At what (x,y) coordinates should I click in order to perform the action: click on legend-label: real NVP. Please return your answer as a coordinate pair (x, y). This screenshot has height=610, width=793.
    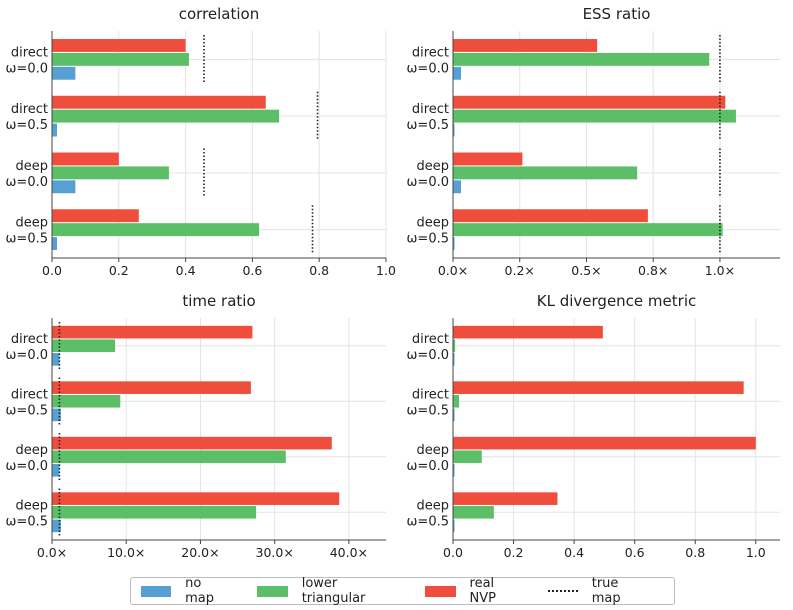
    Looking at the image, I should click on (482, 591).